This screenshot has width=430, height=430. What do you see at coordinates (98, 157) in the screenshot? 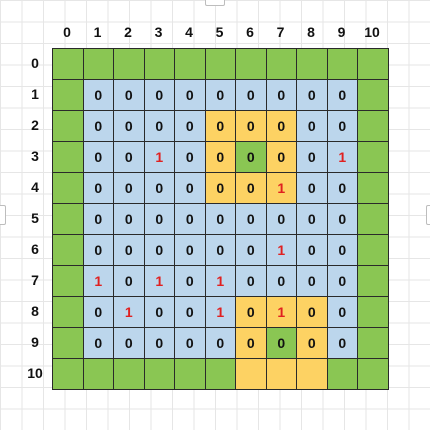
I see `cell-r3-c1: 0` at bounding box center [98, 157].